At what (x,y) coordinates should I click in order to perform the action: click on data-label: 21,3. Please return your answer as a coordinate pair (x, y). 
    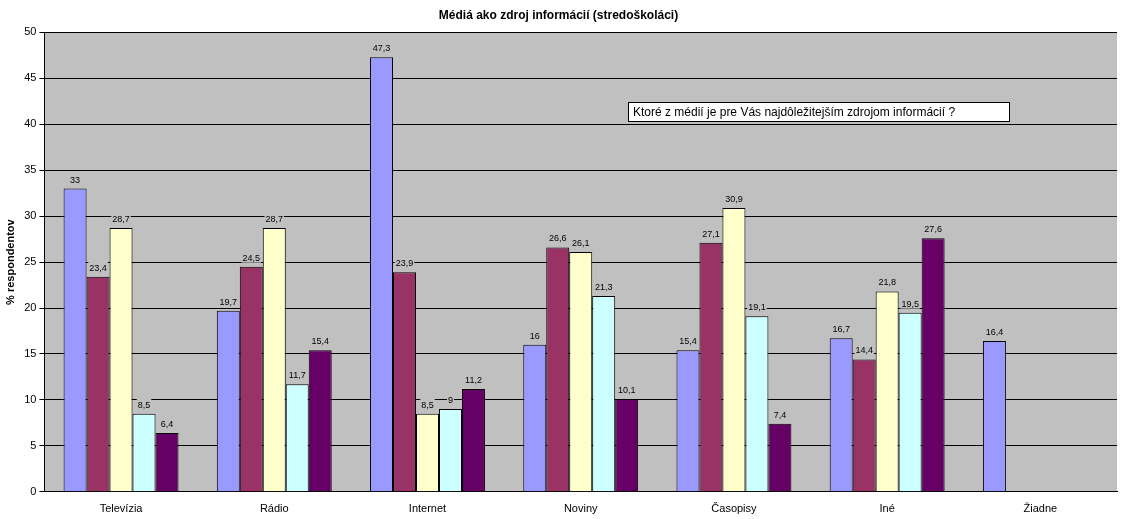
    Looking at the image, I should click on (603, 287).